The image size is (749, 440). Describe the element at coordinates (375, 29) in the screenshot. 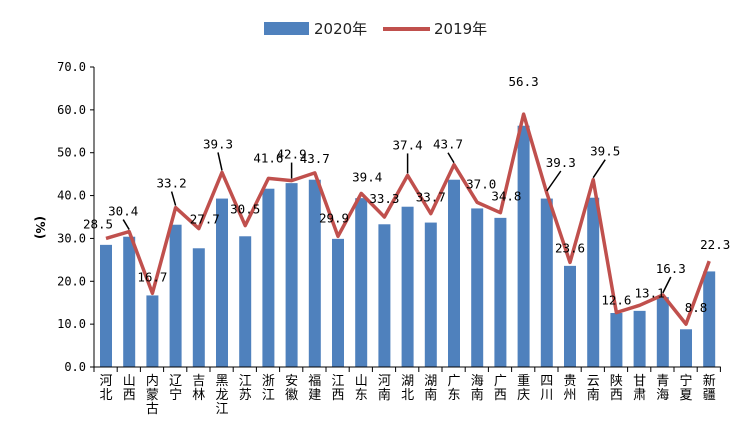

I see `legend: 2020年 2019年` at that location.